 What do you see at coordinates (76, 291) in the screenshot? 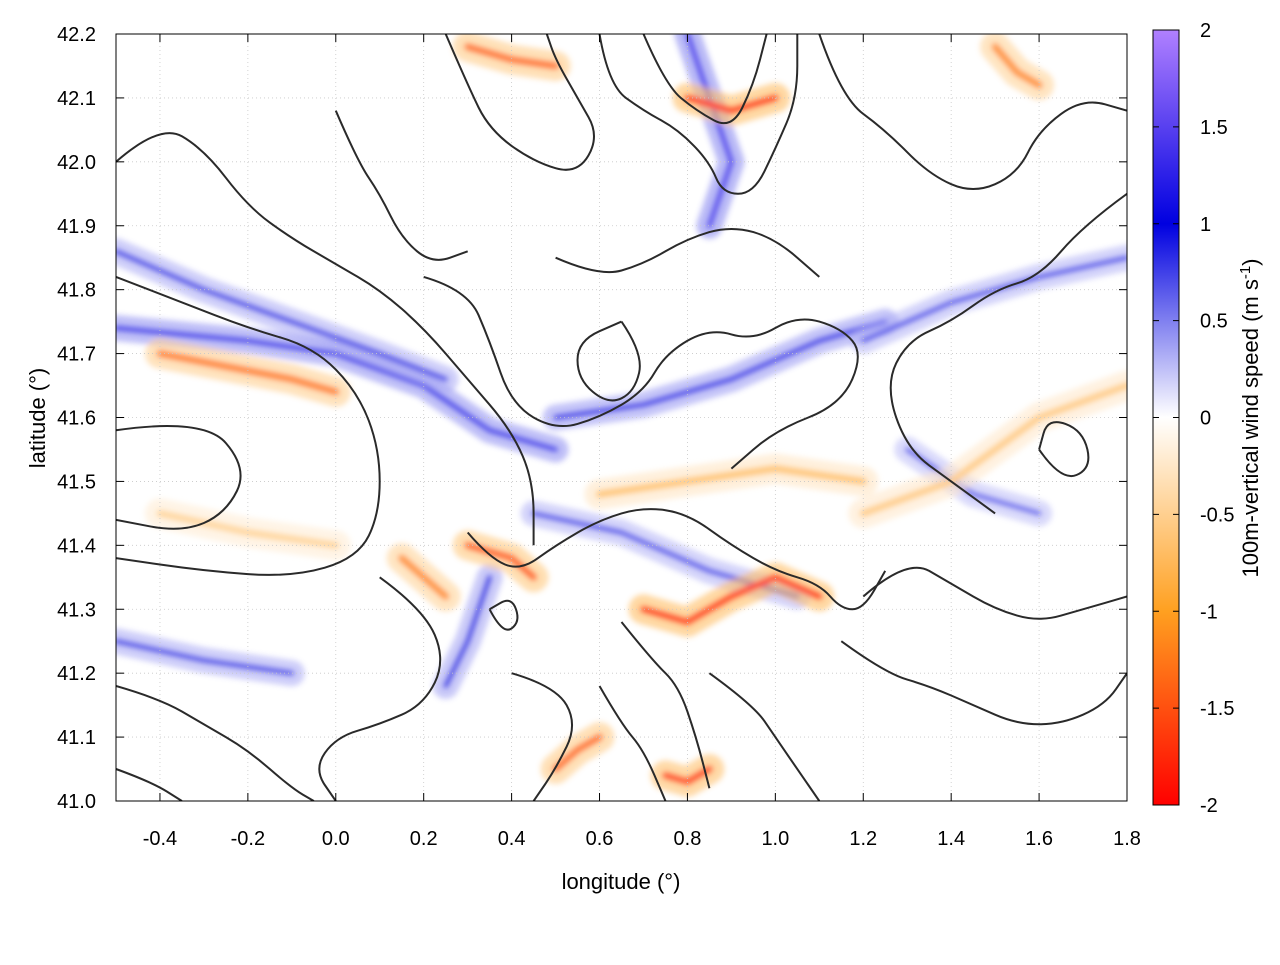
I see `y-tick-label-8: 41.8` at bounding box center [76, 291].